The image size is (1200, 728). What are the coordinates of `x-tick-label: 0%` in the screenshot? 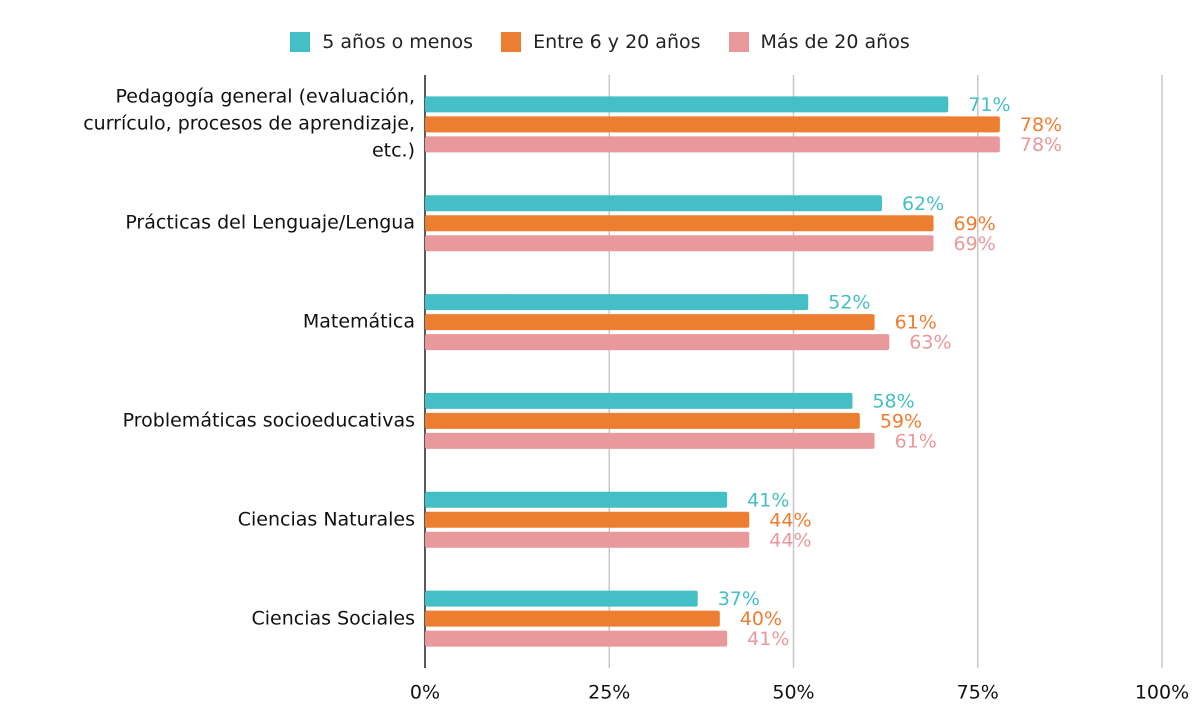 It's located at (425, 693).